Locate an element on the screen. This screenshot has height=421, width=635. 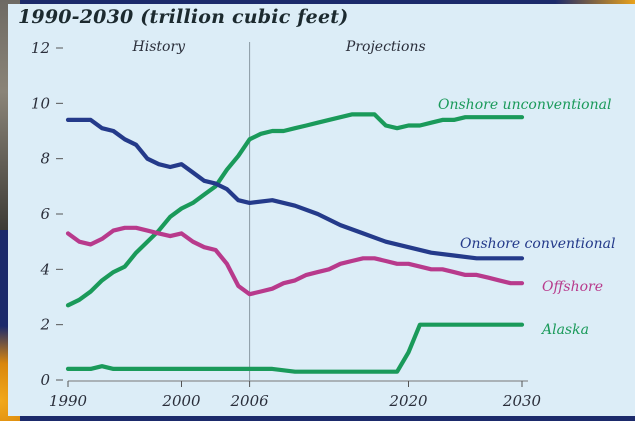
series-label-onshore-conventional: Onshore conventional is located at coordinates (537, 244).